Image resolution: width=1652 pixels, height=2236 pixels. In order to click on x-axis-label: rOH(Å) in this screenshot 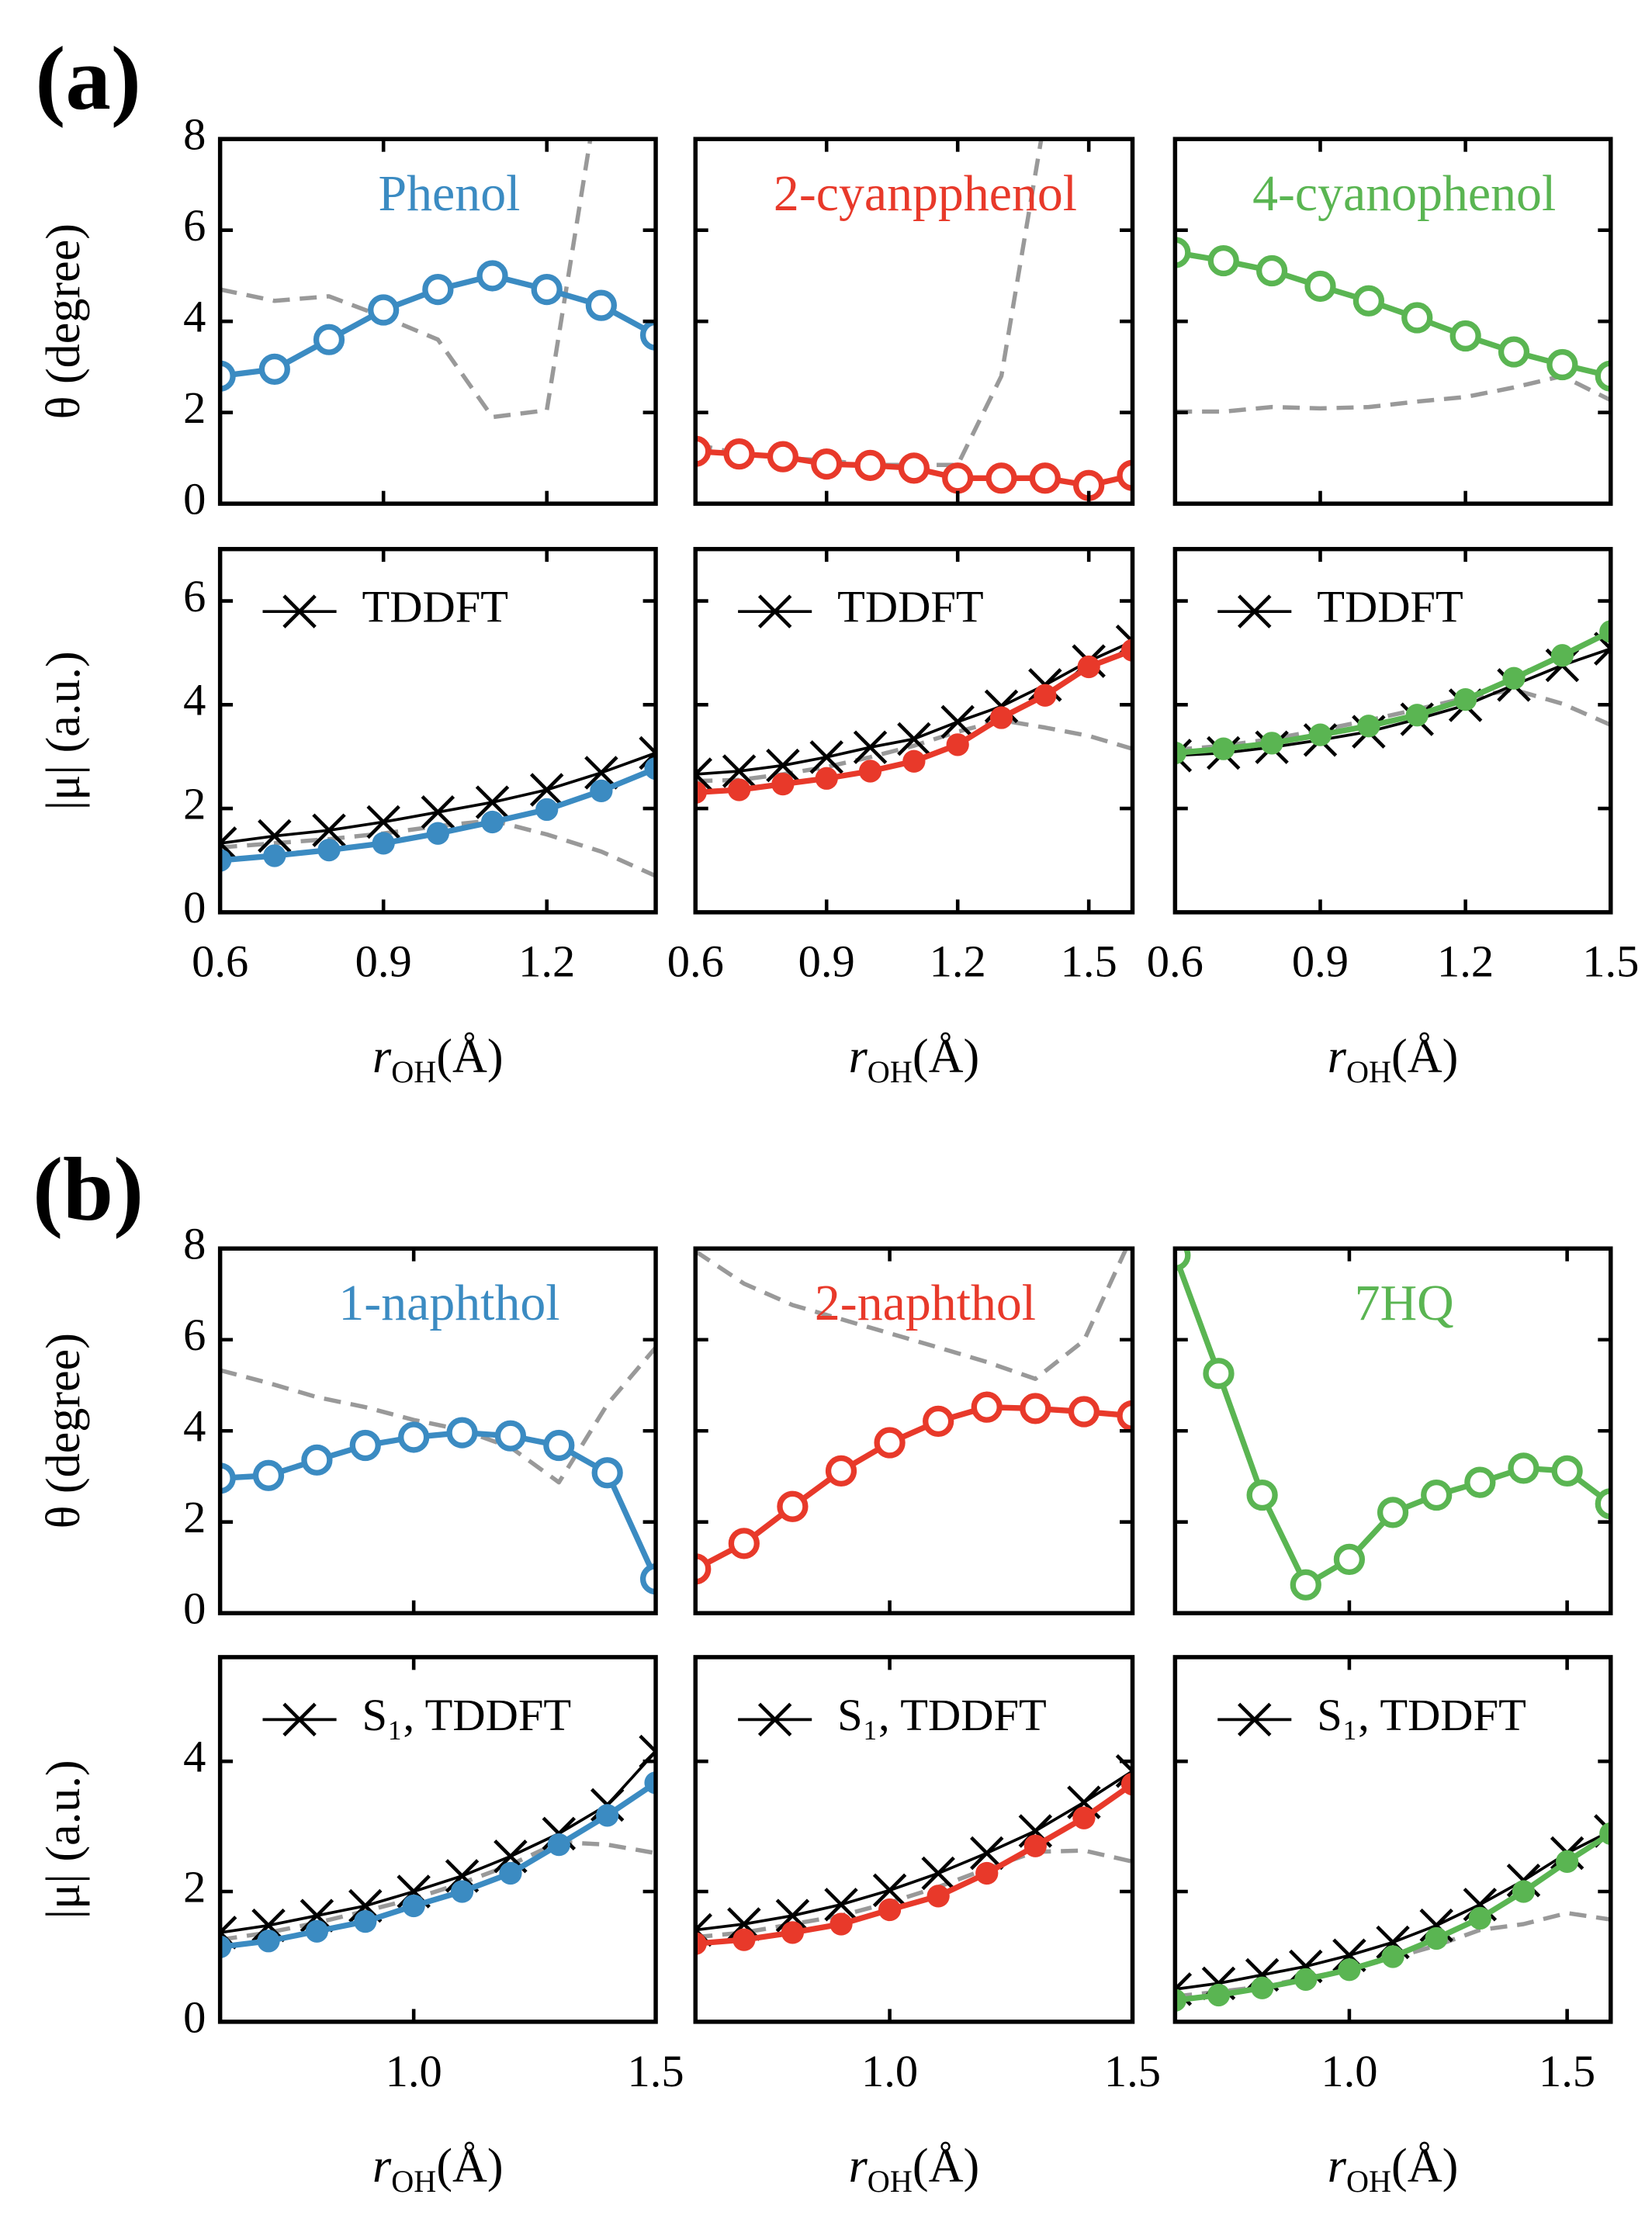, I will do `click(1393, 1059)`.